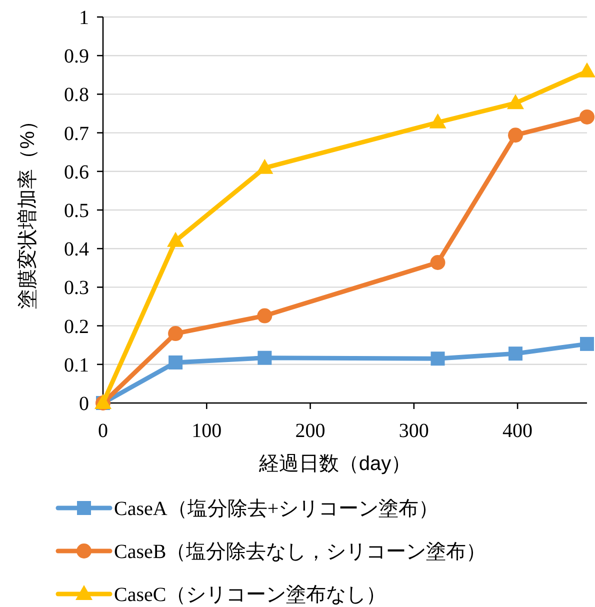 The width and height of the screenshot is (595, 607). Describe the element at coordinates (76, 57) in the screenshot. I see `y-tick-label: 0.9` at that location.